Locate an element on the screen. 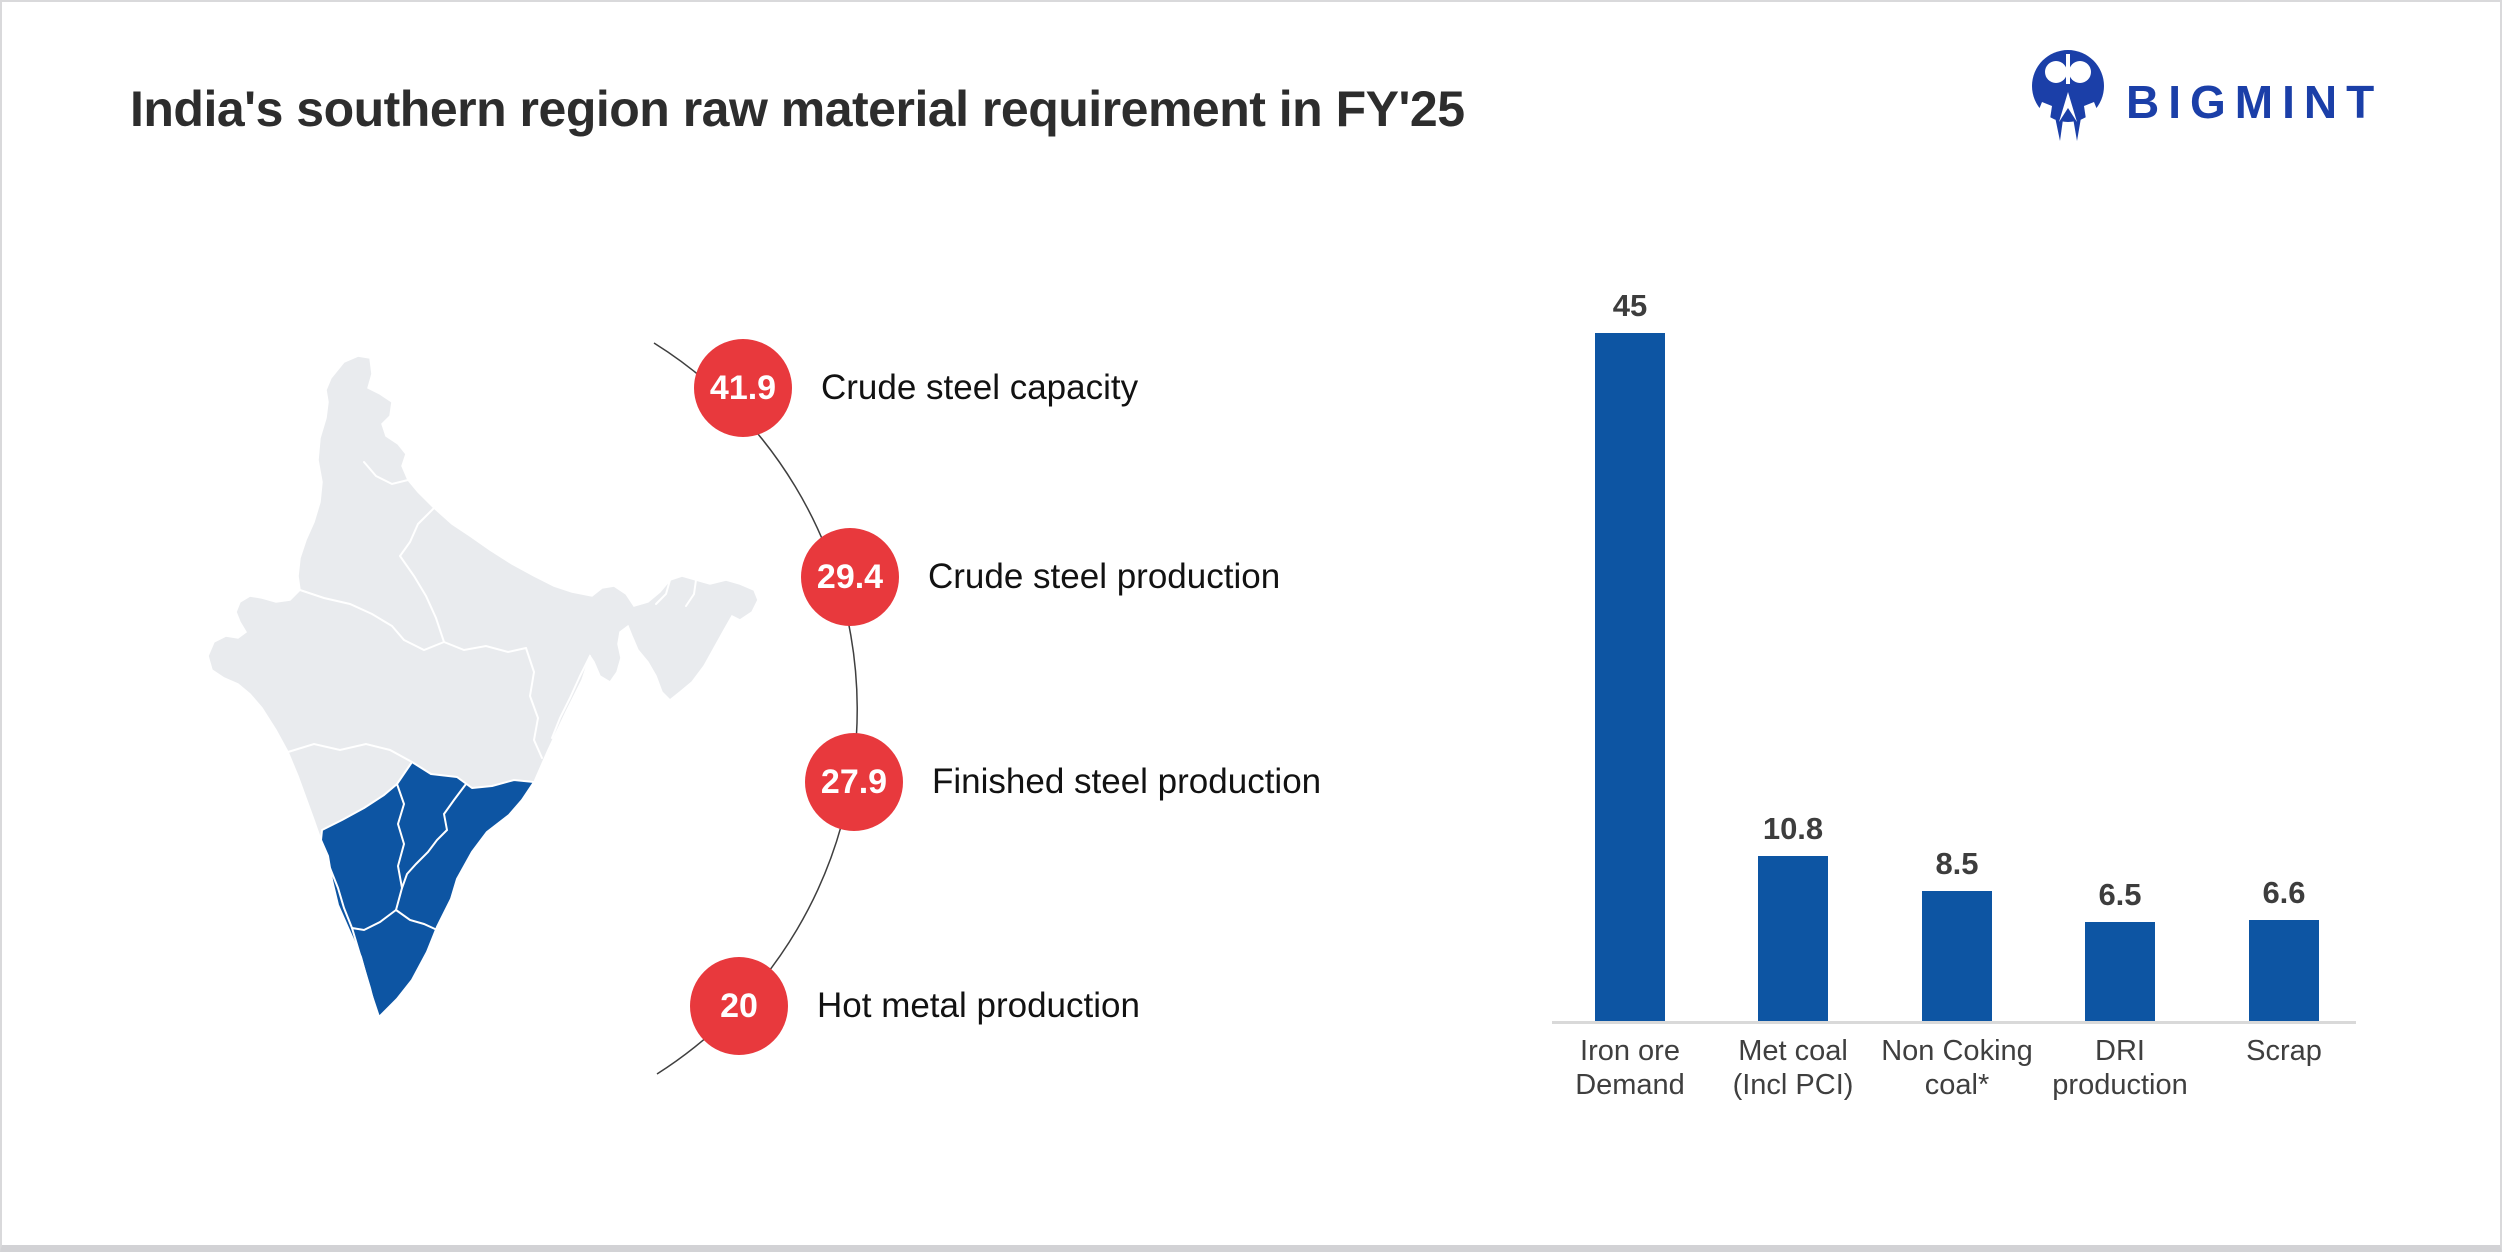 The height and width of the screenshot is (1252, 2502). metric-label: Crude steel production is located at coordinates (1104, 576).